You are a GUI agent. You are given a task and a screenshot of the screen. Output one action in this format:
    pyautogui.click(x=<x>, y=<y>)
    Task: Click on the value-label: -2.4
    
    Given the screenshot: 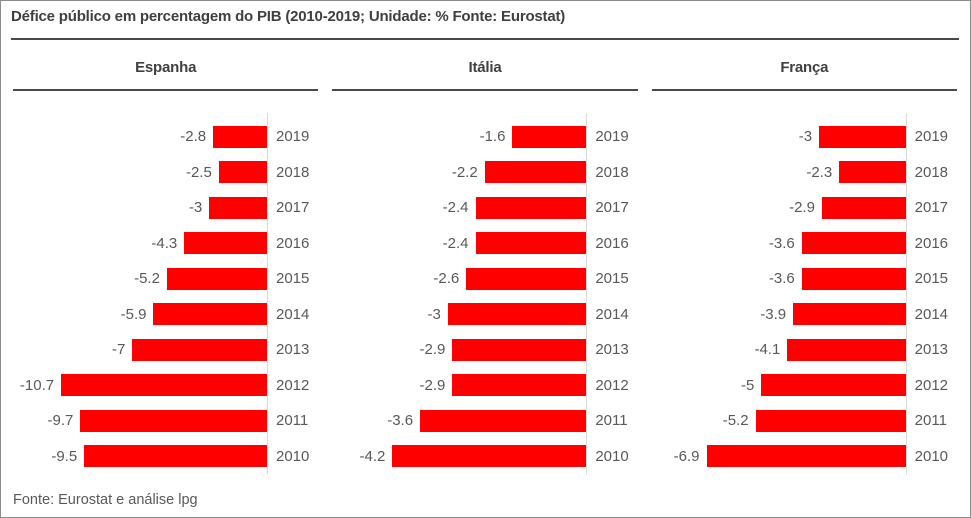 What is the action you would take?
    pyautogui.click(x=455, y=208)
    